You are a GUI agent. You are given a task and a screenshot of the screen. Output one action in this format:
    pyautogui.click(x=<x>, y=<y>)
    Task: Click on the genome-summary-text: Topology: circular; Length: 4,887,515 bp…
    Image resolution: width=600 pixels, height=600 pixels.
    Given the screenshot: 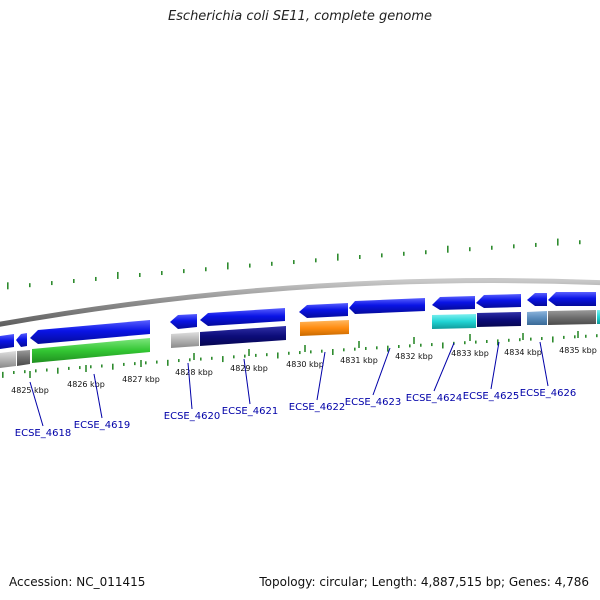 What is the action you would take?
    pyautogui.click(x=424, y=582)
    